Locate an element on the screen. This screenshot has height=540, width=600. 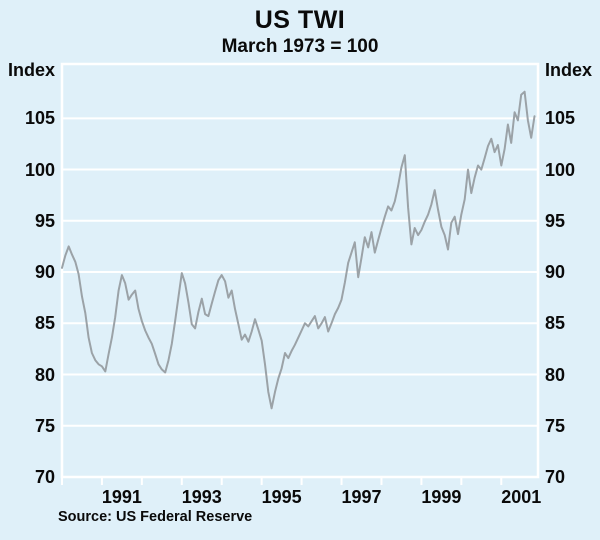
chart-title: US TWI is located at coordinates (300, 20).